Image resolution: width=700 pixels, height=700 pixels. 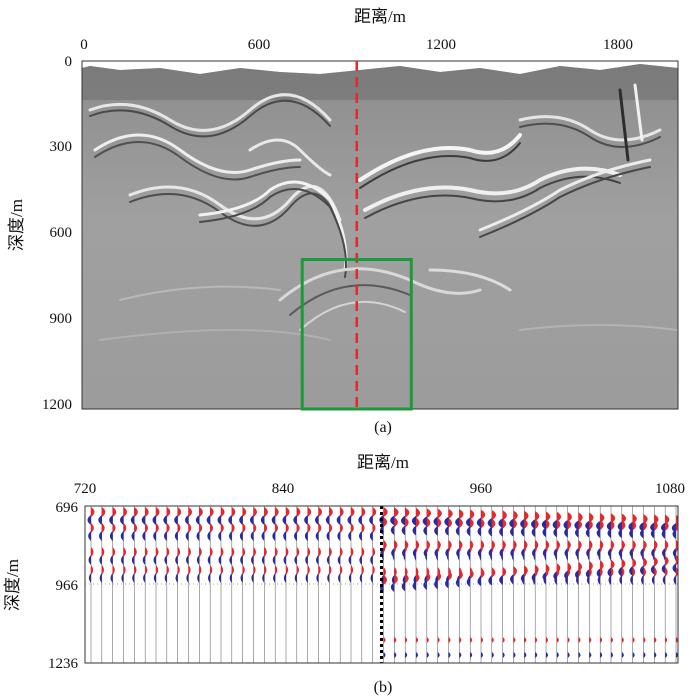 What do you see at coordinates (84, 45) in the screenshot?
I see `x-tick-label: 0` at bounding box center [84, 45].